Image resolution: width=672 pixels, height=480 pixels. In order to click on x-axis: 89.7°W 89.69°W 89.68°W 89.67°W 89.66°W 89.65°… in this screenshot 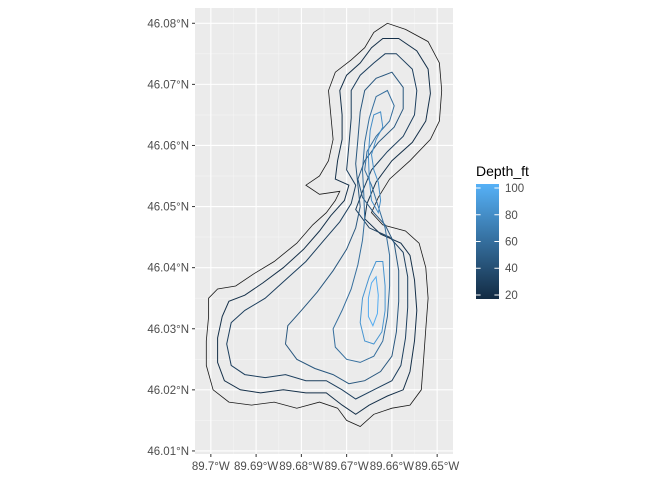, I will do `click(325, 463)`.